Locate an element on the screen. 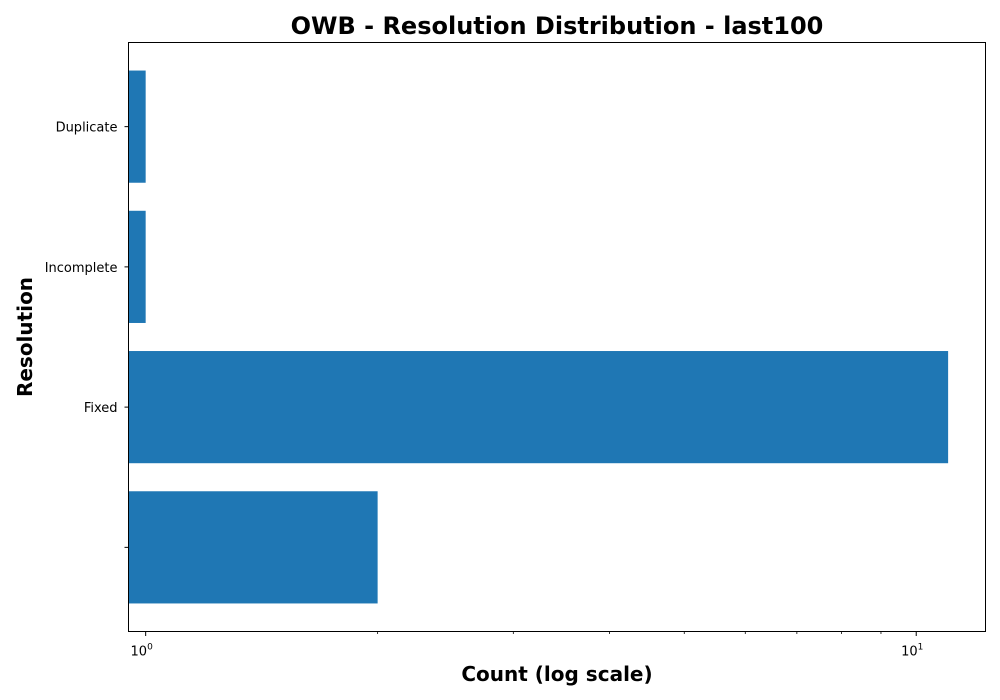 The width and height of the screenshot is (1000, 700). y-tick-label: Duplicate is located at coordinates (87, 128).